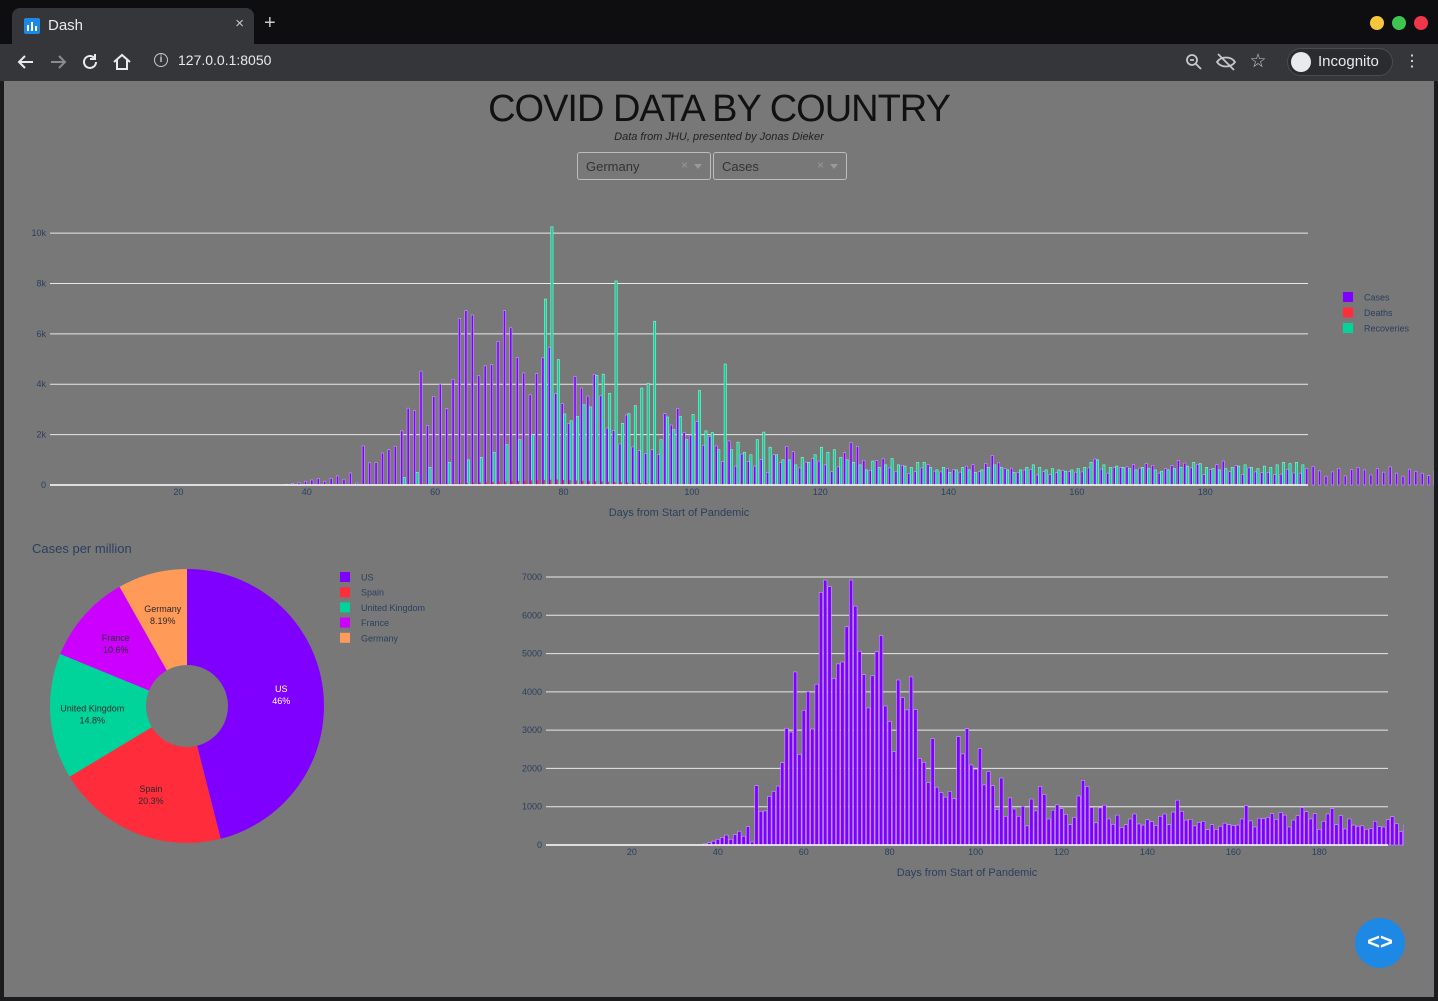  Describe the element at coordinates (719, 62) in the screenshot. I see `browser-toolbar: i 127.0.0.1:8050 ☆ Incognito ⋮` at that location.